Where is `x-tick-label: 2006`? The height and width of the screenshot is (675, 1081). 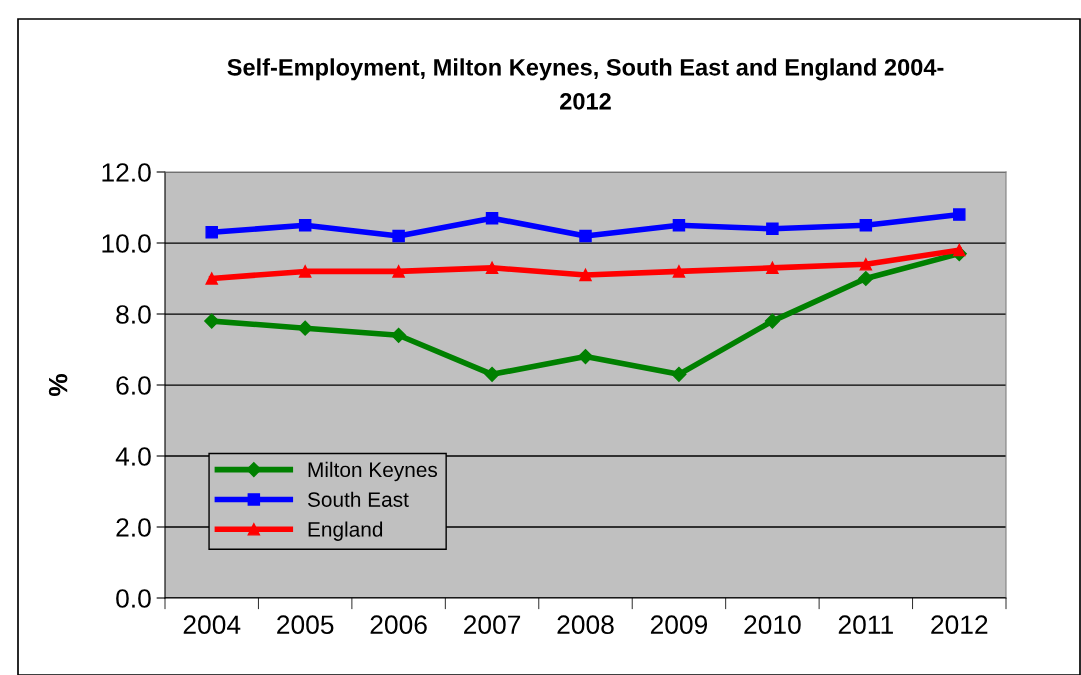
x-tick-label: 2006 is located at coordinates (398, 625).